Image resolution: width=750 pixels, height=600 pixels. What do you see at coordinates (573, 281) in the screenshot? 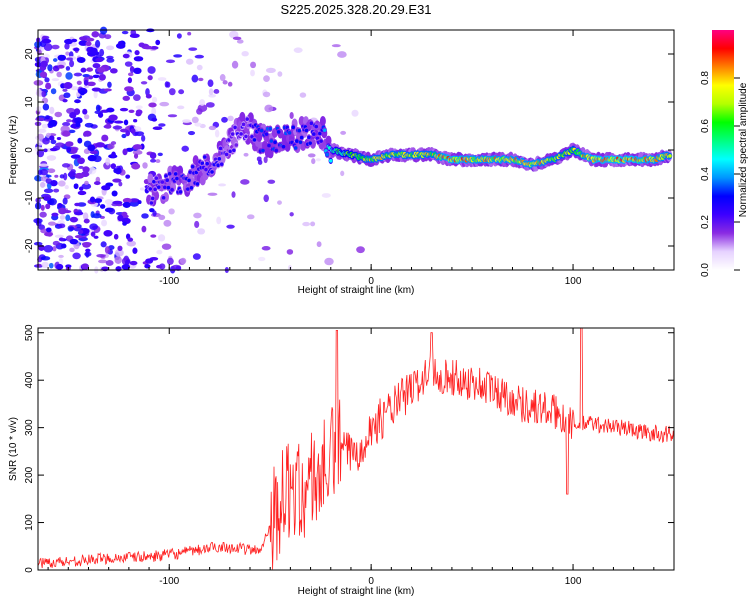
I see `spectrogram-x-tick-label: 100` at bounding box center [573, 281].